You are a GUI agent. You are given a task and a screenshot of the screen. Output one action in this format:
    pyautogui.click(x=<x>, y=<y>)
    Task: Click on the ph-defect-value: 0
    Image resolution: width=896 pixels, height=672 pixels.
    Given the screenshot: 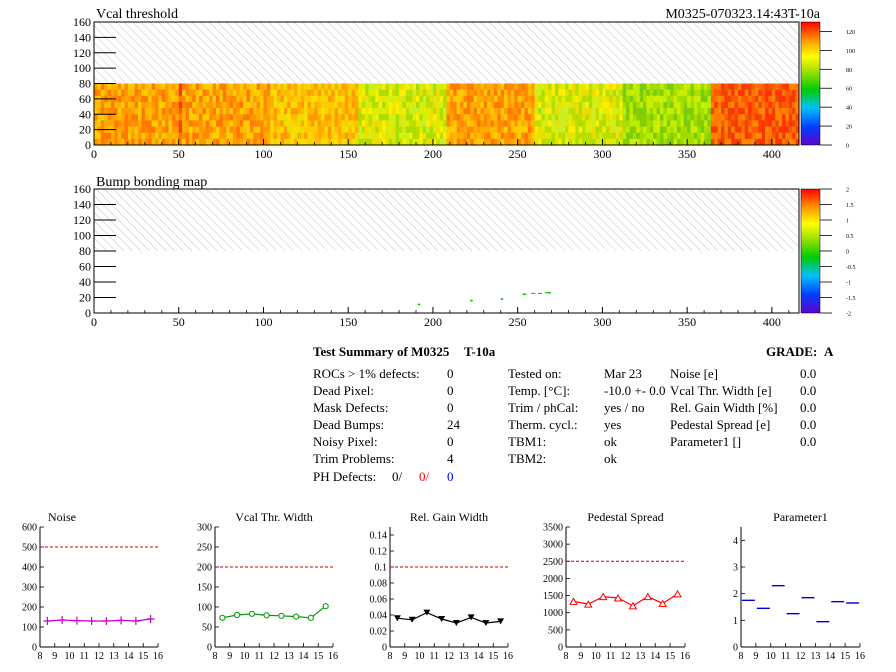 What is the action you would take?
    pyautogui.click(x=450, y=476)
    